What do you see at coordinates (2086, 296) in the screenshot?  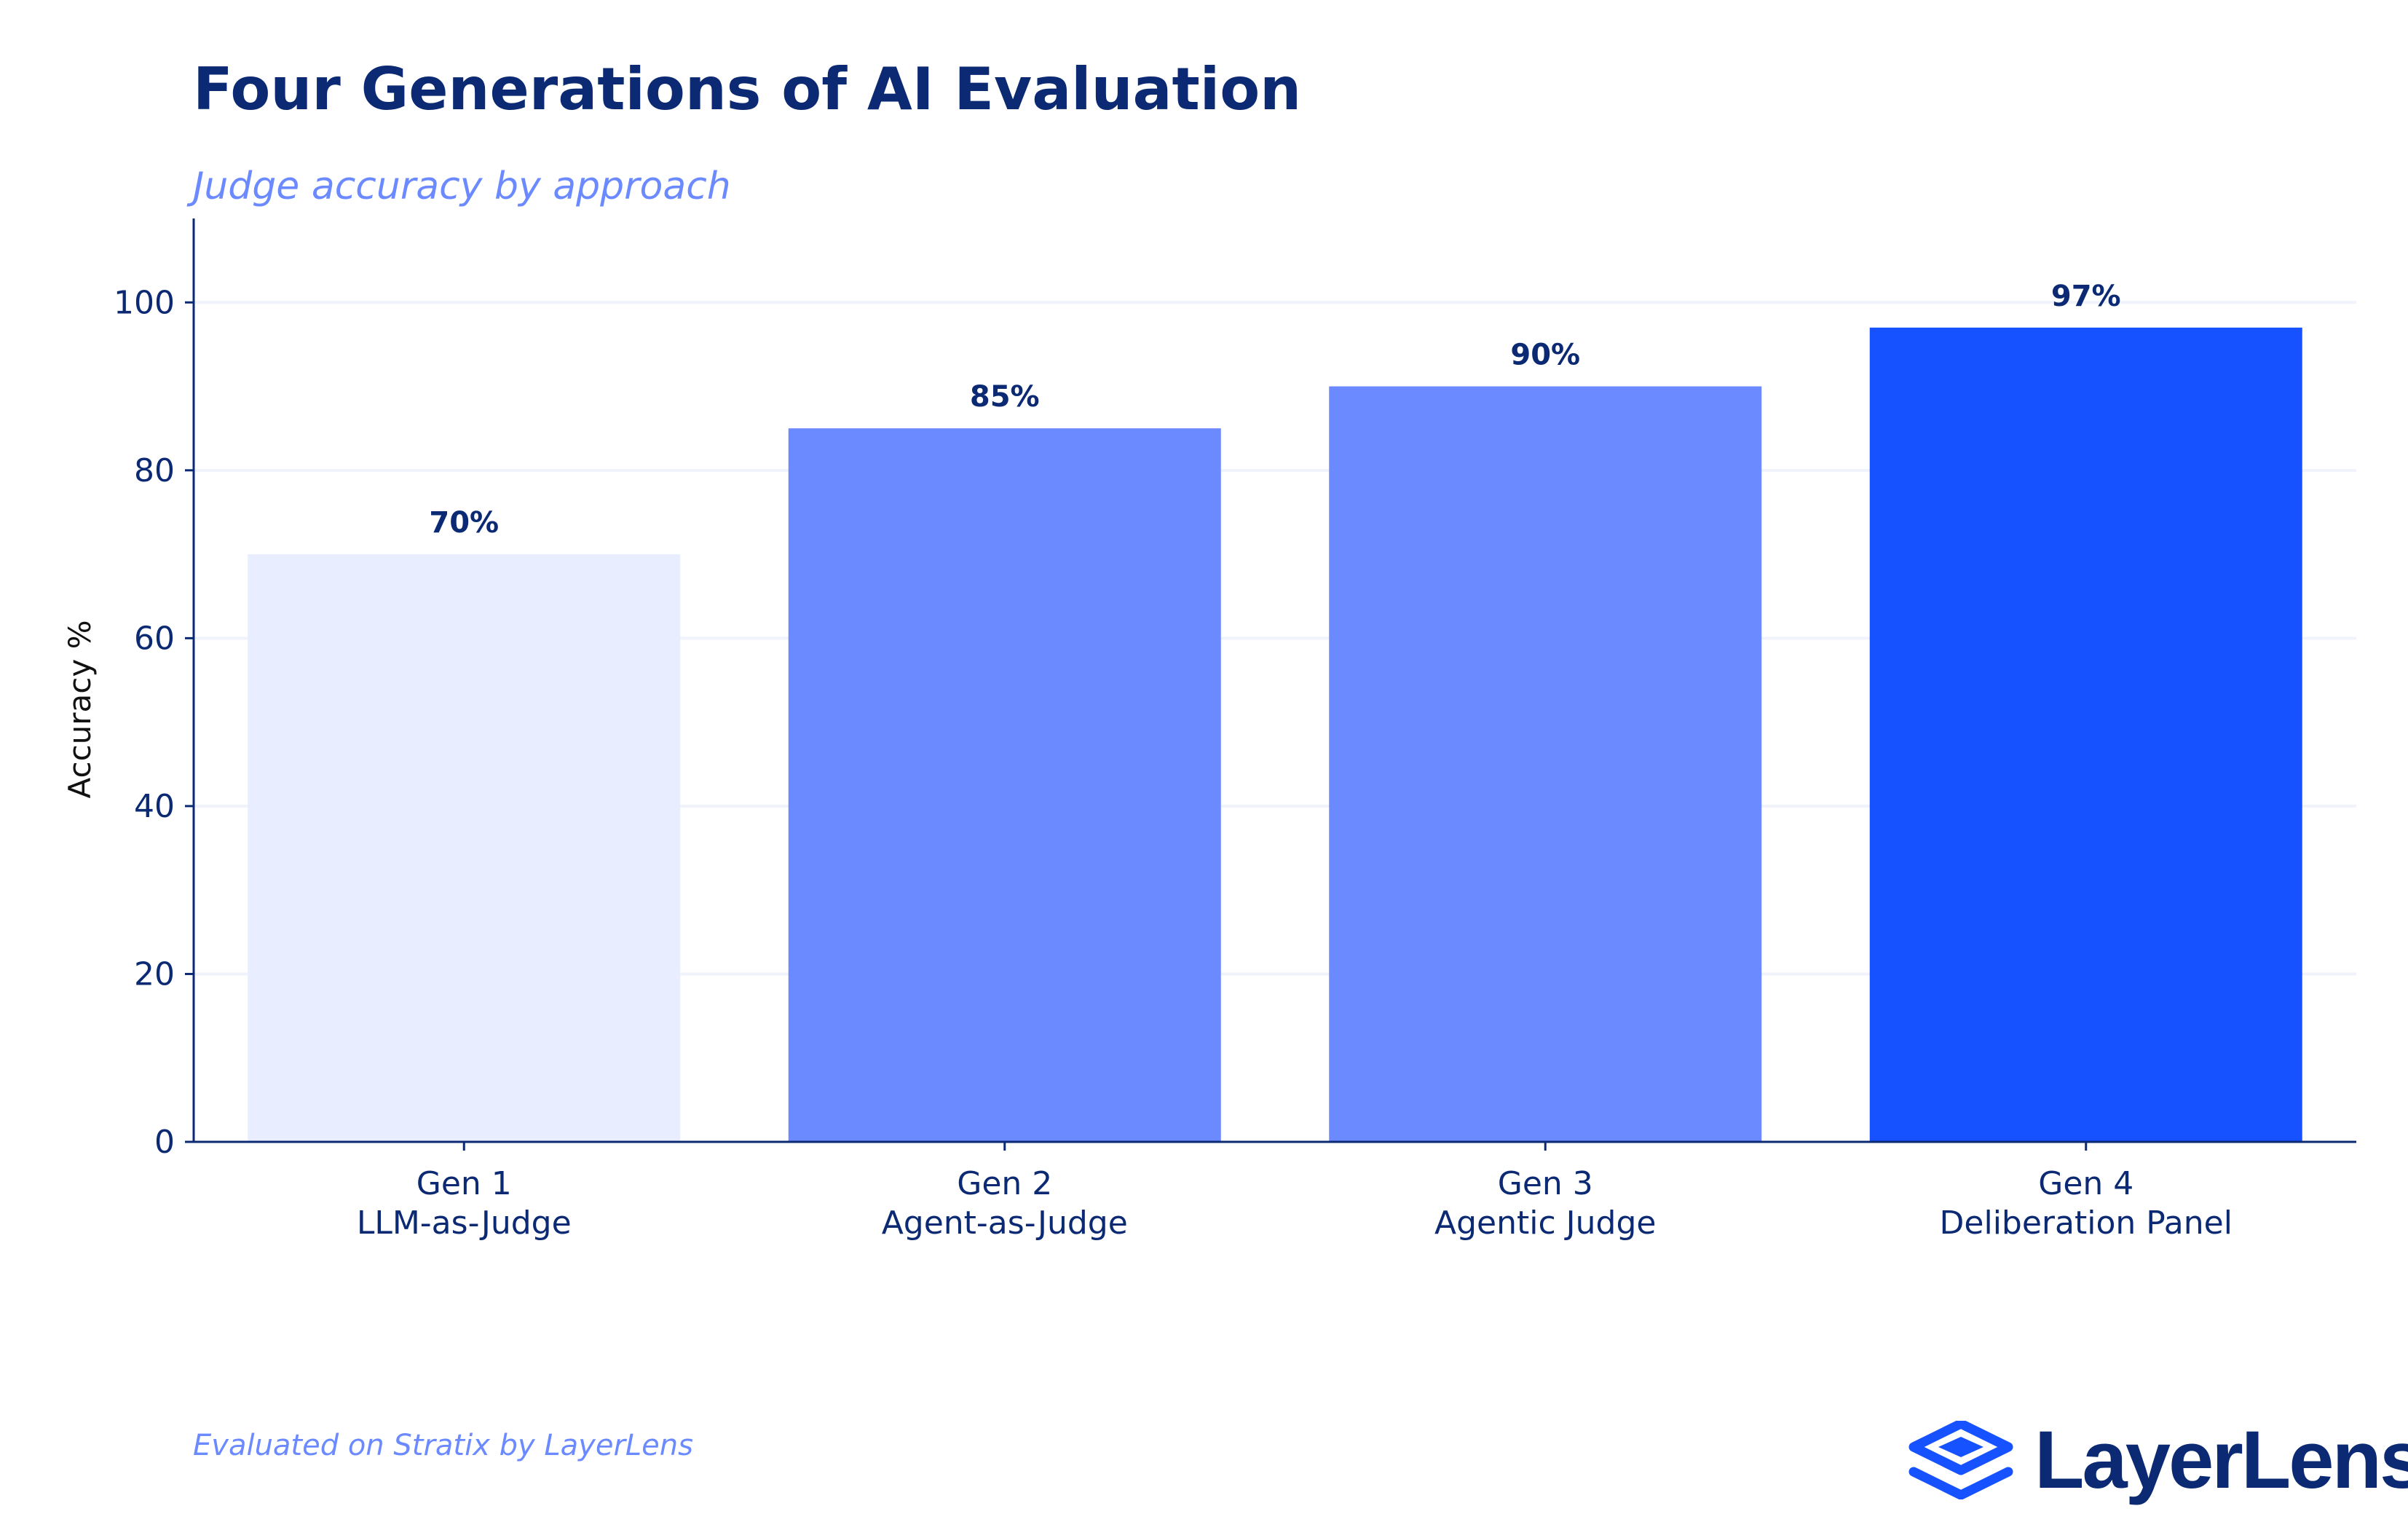 I see `bar-value-label: 97%` at bounding box center [2086, 296].